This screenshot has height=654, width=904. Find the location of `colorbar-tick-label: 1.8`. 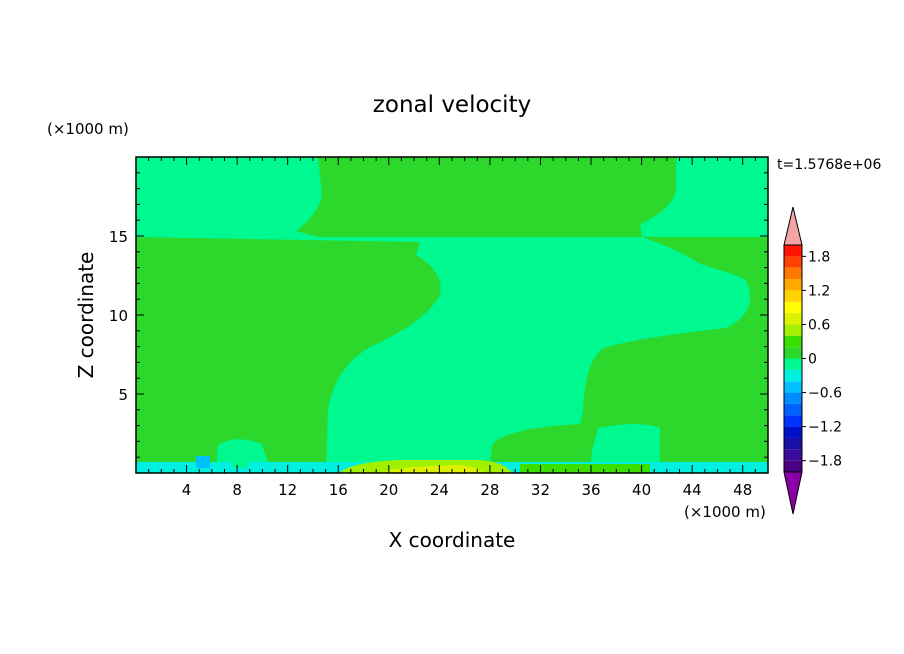

colorbar-tick-label: 1.8 is located at coordinates (819, 257).